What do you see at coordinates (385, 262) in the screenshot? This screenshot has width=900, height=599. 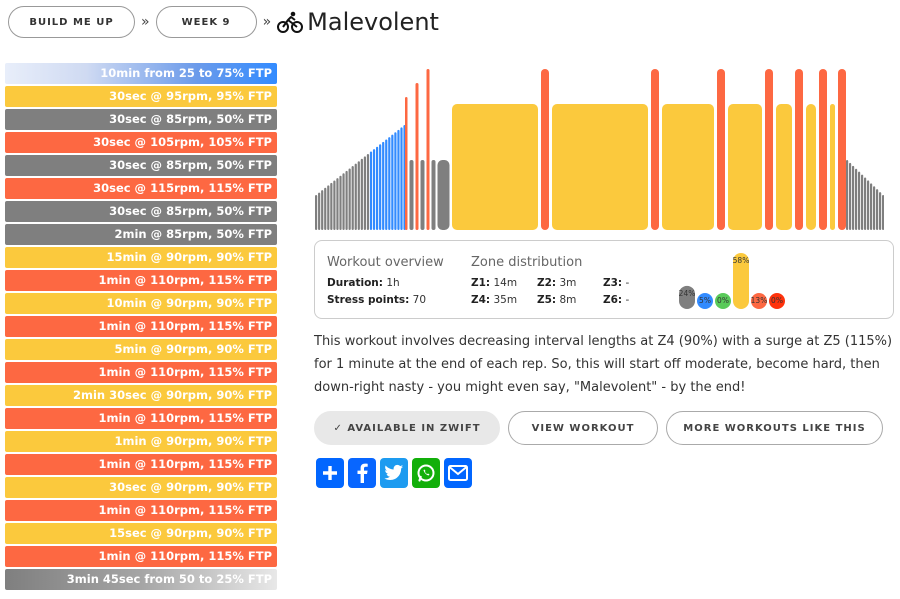 I see `overview-heading: Workout overview` at bounding box center [385, 262].